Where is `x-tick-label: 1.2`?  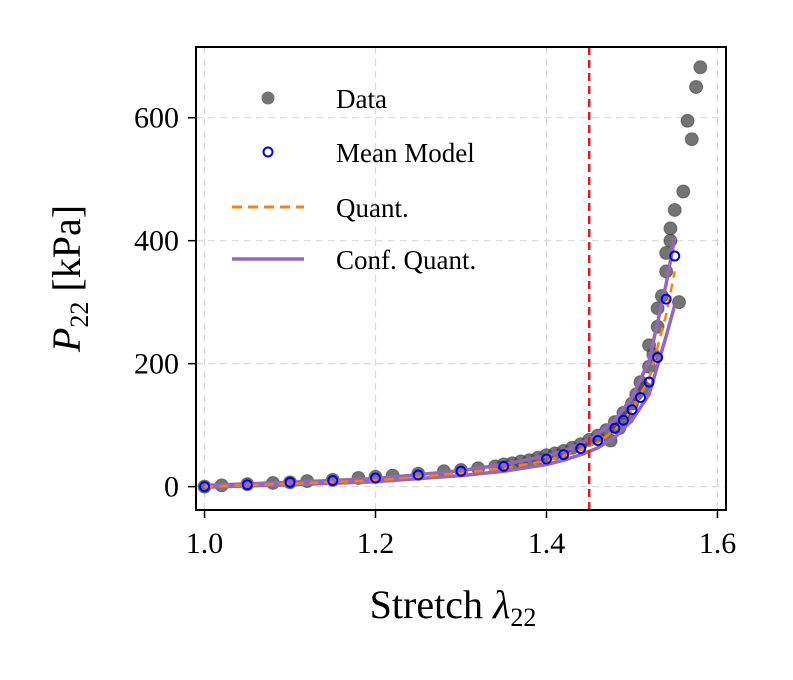
x-tick-label: 1.2 is located at coordinates (376, 543).